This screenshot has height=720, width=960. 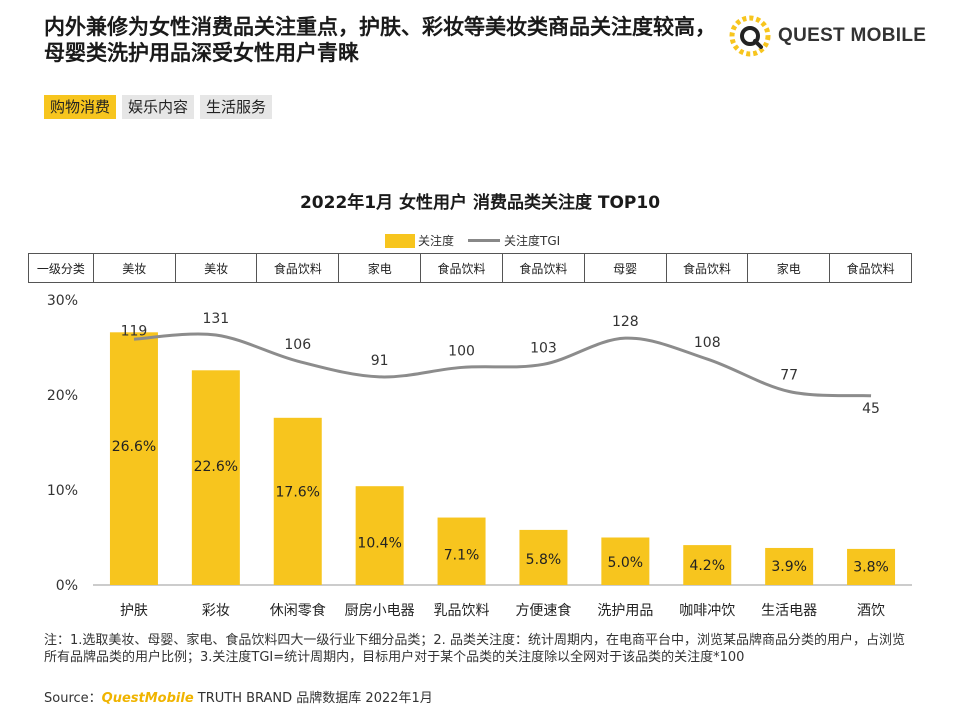 What do you see at coordinates (73, 698) in the screenshot?
I see `source-prefix: Source：` at bounding box center [73, 698].